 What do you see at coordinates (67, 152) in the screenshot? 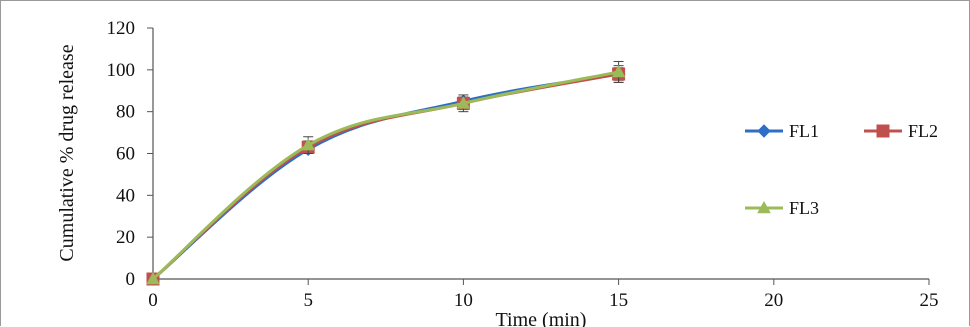
I see `y-axis-title: Cumulative % drug release` at bounding box center [67, 152].